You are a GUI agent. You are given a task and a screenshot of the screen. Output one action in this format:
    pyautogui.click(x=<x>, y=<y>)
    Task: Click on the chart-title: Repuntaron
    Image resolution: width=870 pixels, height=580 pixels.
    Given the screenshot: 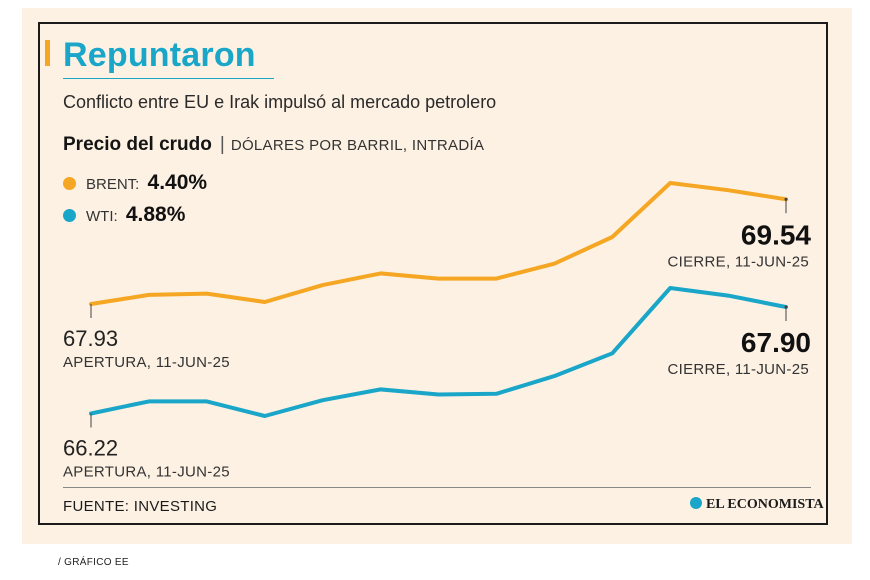 What is the action you would take?
    pyautogui.click(x=159, y=55)
    